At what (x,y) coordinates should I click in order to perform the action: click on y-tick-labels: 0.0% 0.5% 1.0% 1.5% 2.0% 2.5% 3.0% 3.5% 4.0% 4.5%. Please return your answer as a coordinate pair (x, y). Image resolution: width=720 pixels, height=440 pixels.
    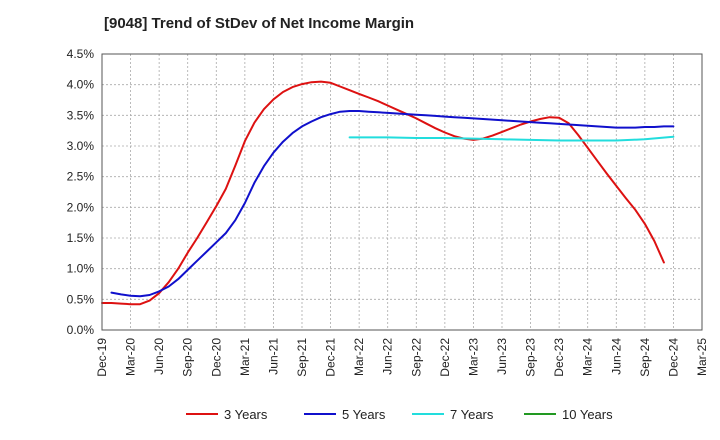
    Looking at the image, I should click on (81, 192).